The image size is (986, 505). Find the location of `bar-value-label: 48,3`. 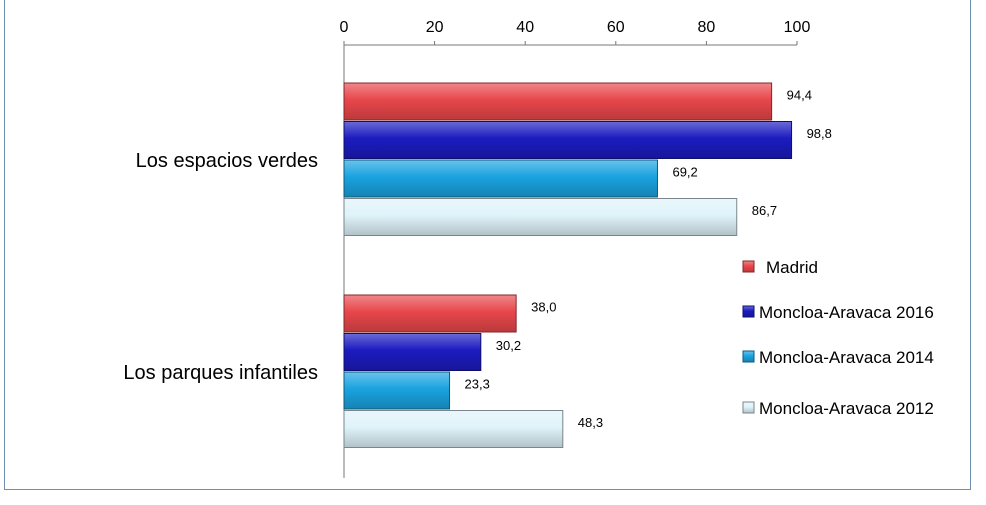

bar-value-label: 48,3 is located at coordinates (590, 422).